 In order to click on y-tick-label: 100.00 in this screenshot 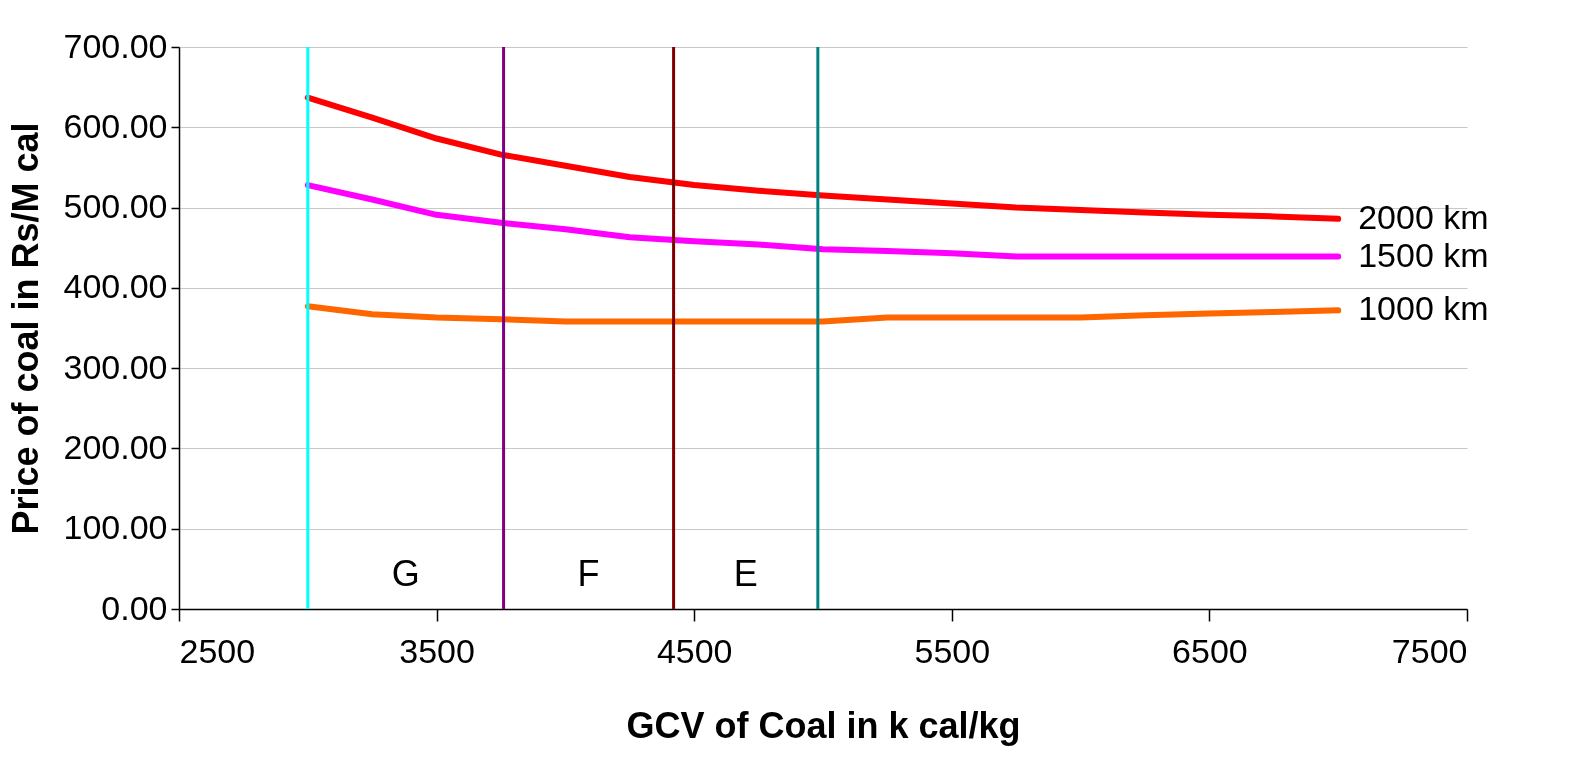, I will do `click(115, 527)`.